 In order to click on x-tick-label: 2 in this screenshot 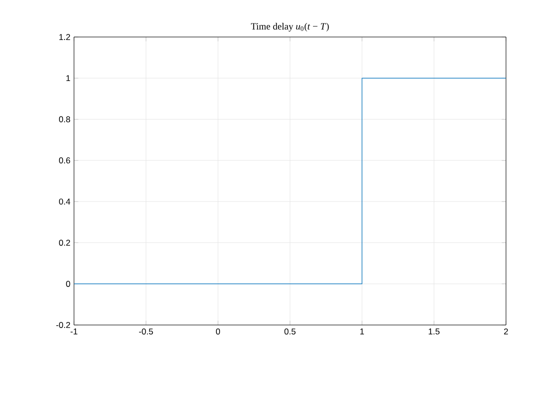, I will do `click(506, 331)`.